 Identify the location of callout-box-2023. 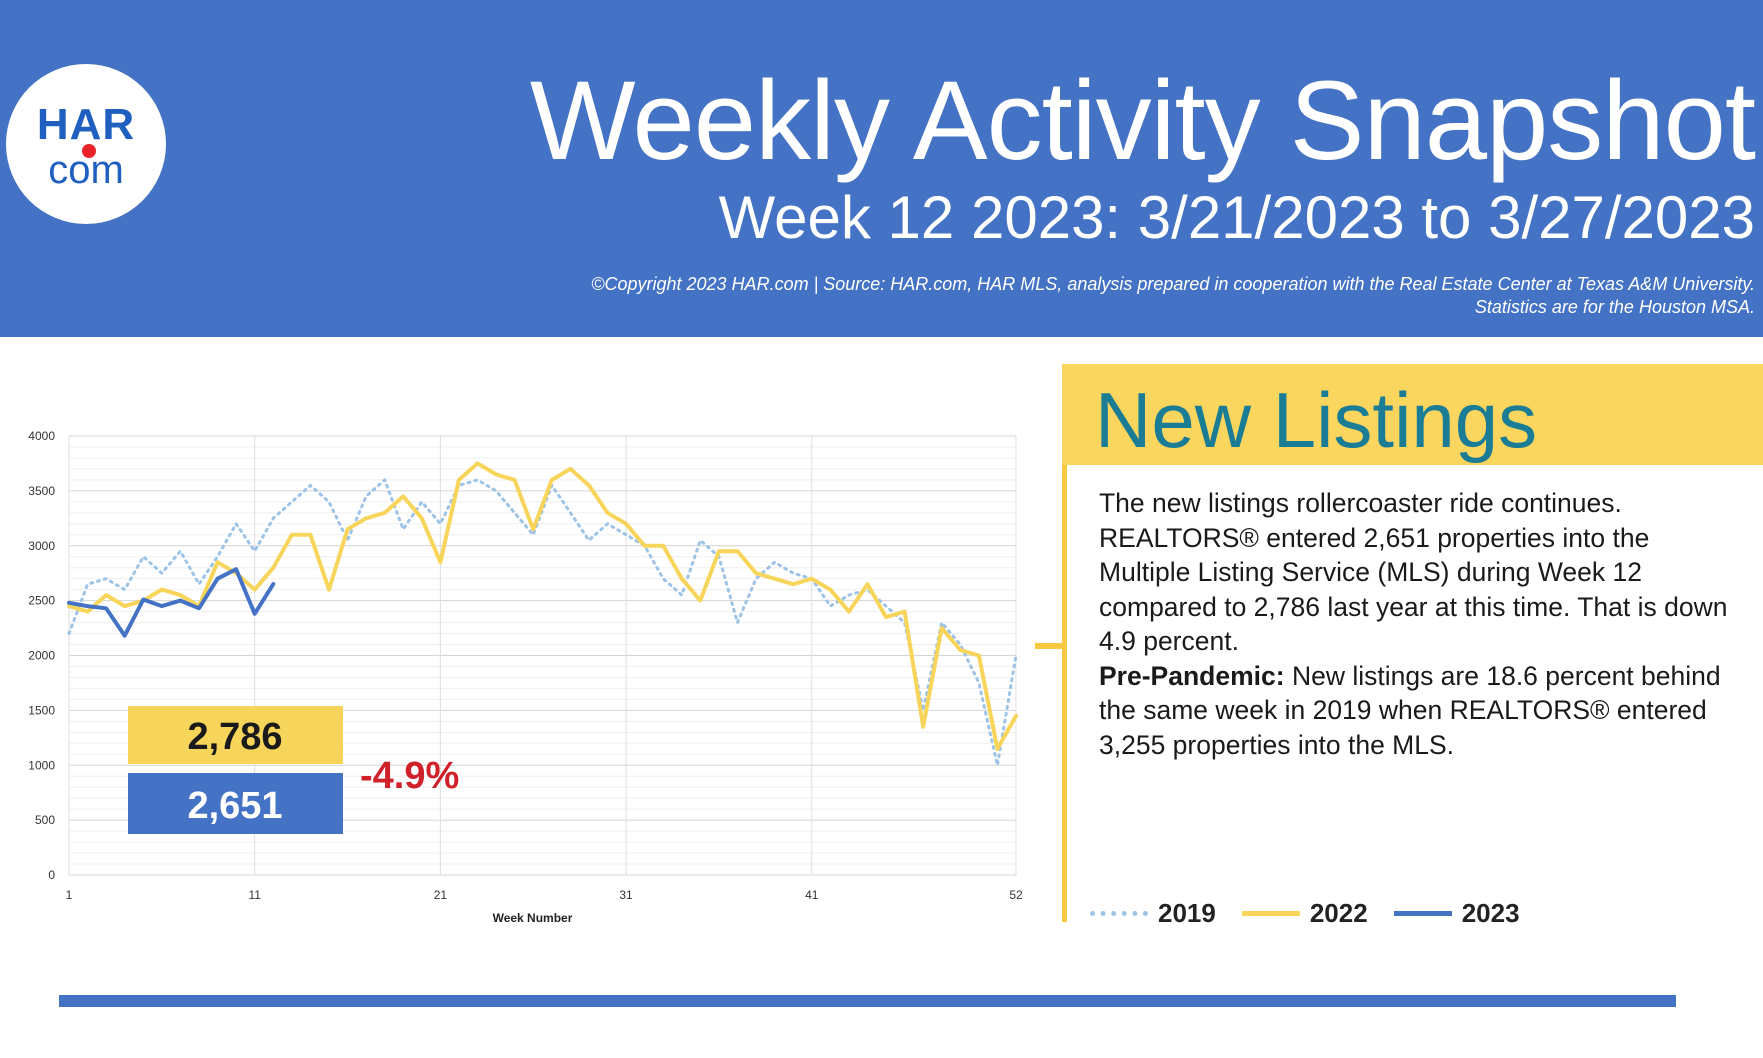
(235, 803).